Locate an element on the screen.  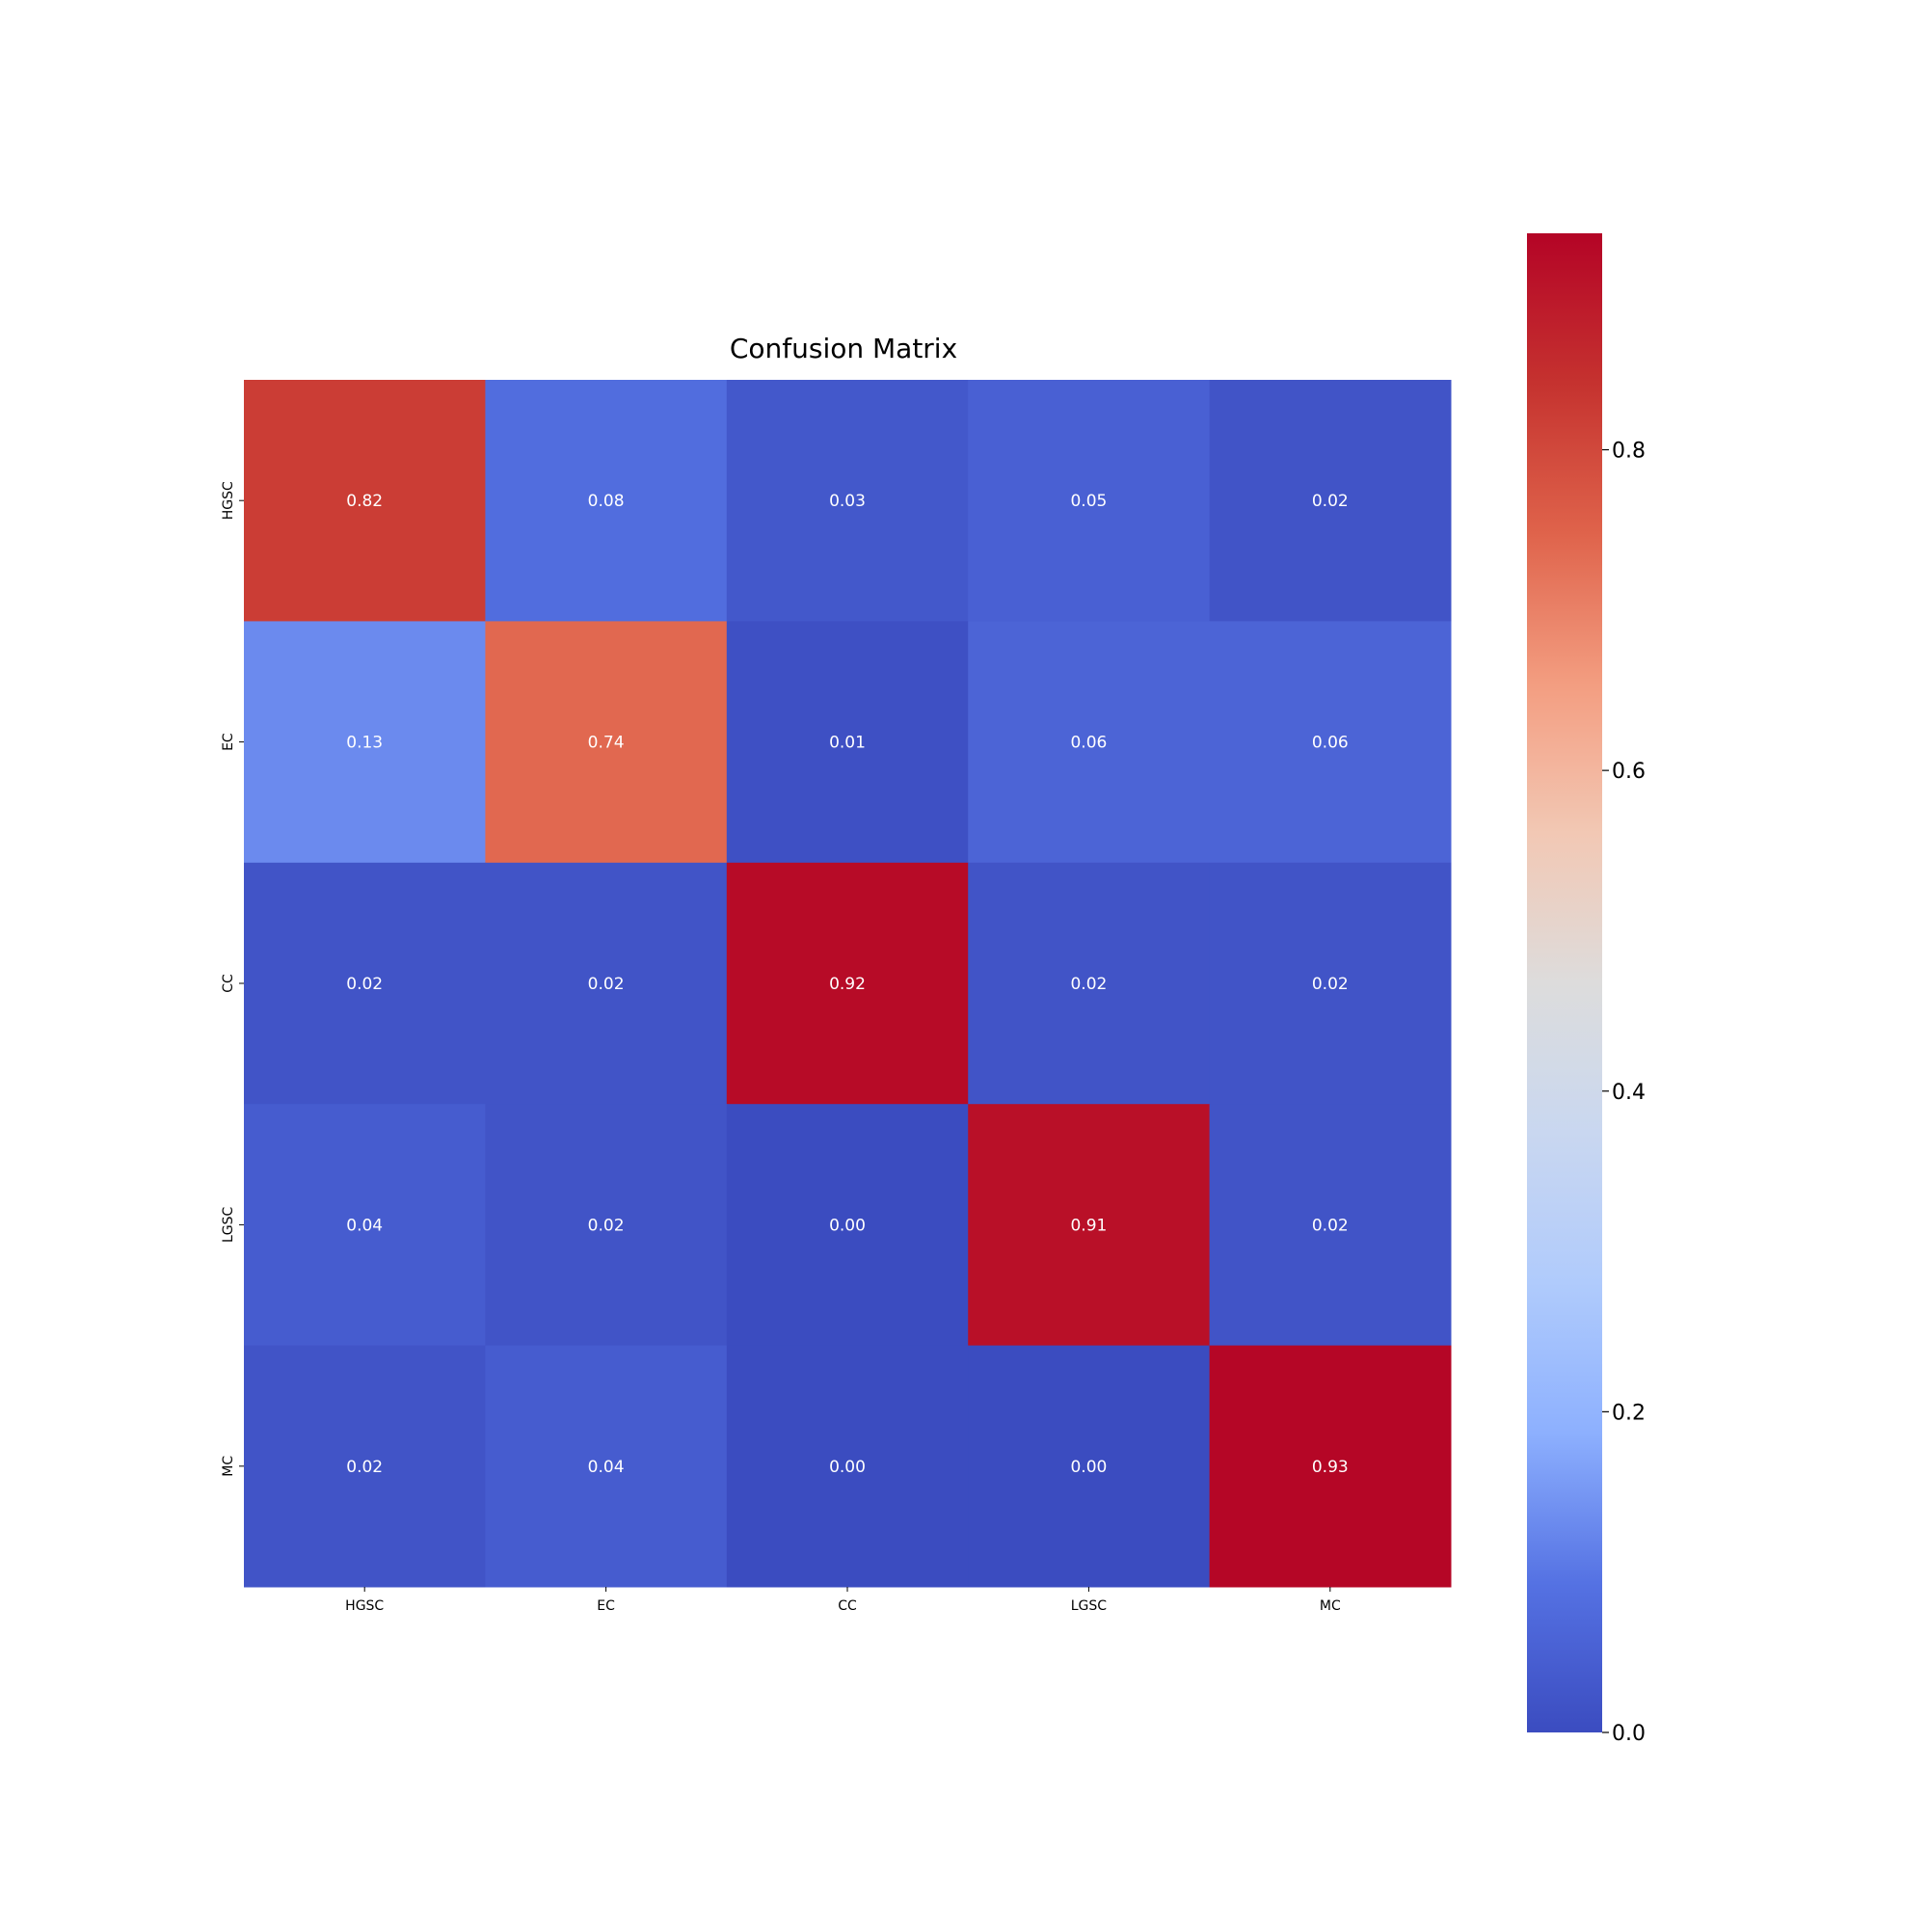
colorbar: 0.0 0.2 0.4 0.6 0.8 is located at coordinates (1587, 990).